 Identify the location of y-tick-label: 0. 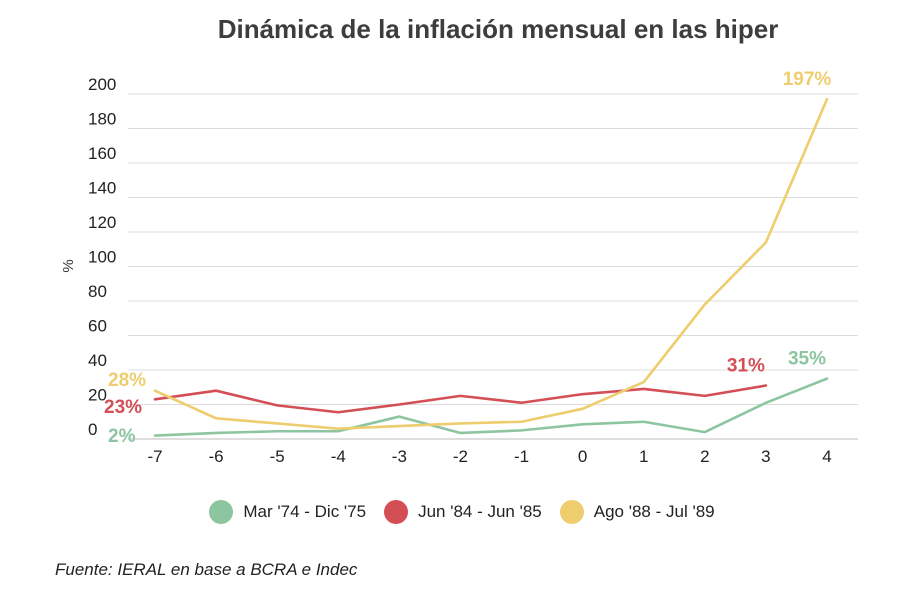
(92, 429).